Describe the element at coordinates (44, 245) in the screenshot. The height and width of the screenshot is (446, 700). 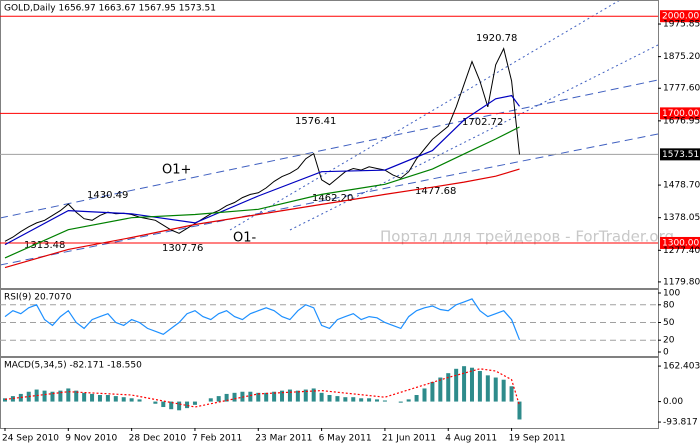
I see `price-label: 1313.48` at that location.